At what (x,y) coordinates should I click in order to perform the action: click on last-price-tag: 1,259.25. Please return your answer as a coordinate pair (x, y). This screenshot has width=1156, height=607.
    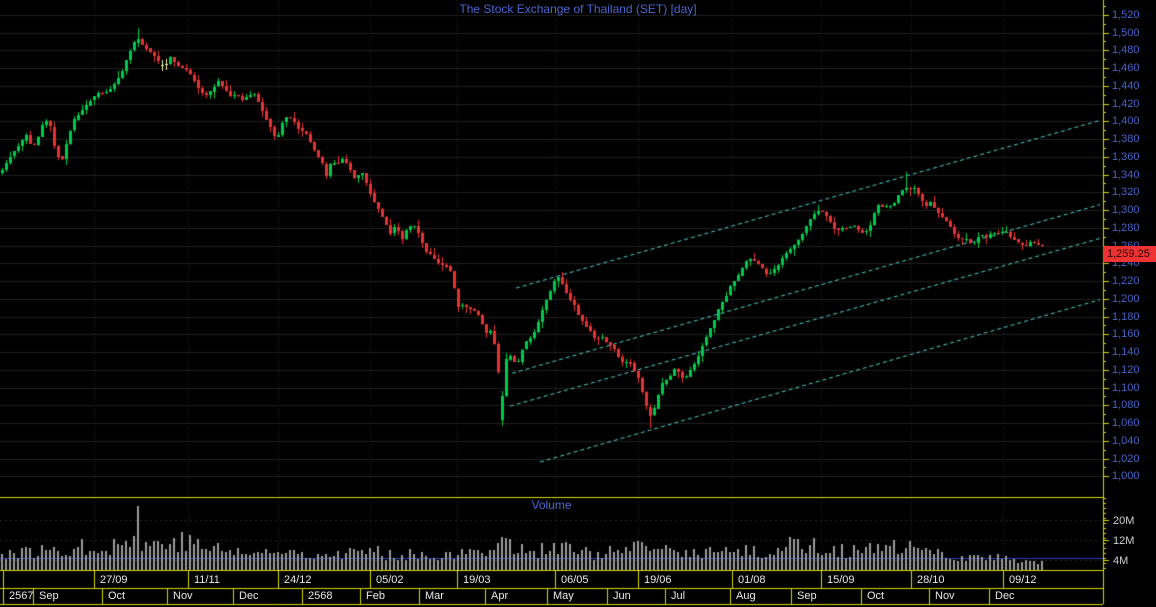
    Looking at the image, I should click on (1129, 254).